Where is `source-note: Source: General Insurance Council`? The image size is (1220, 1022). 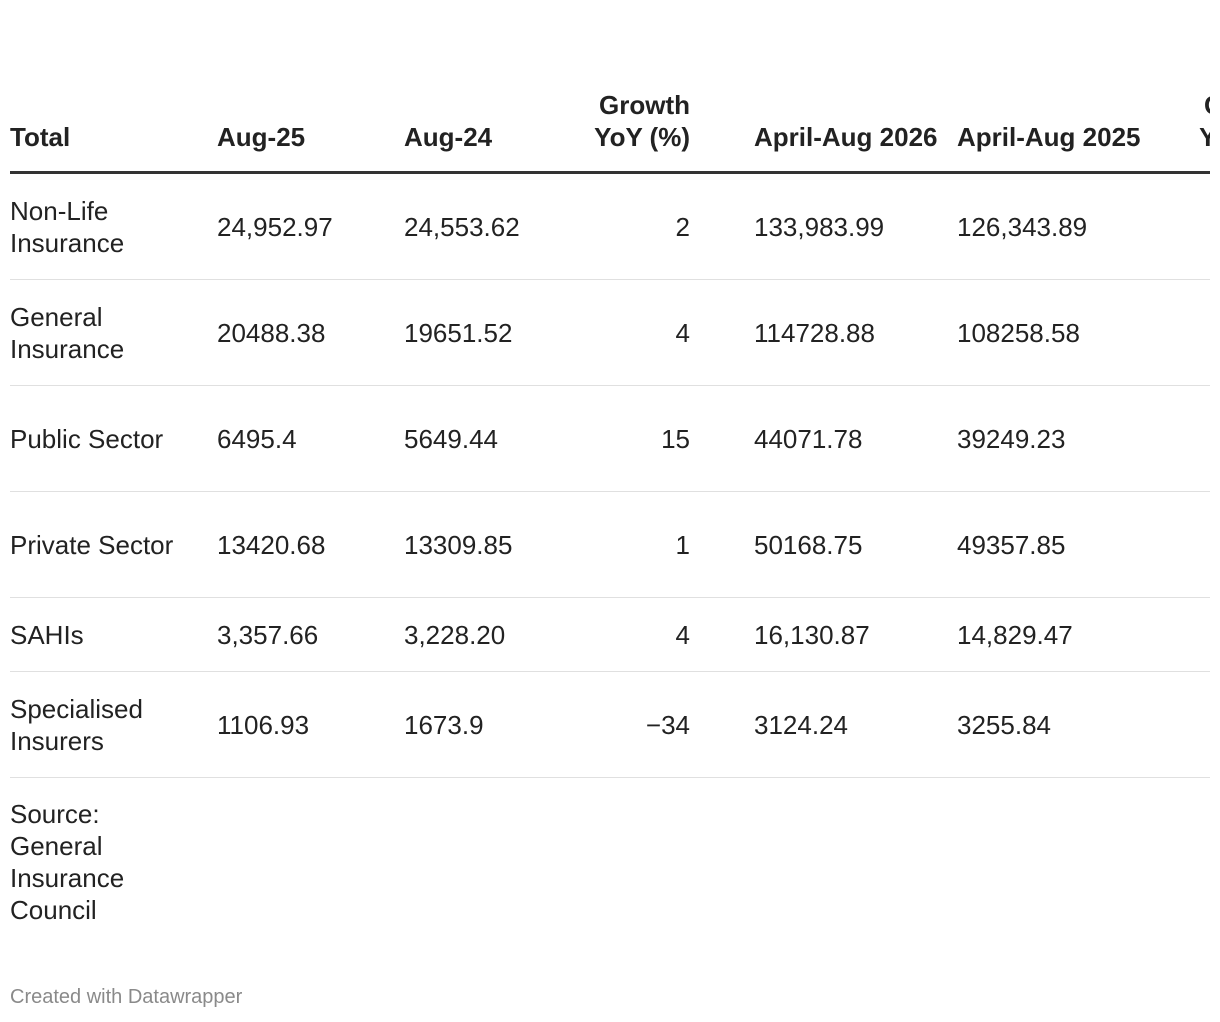
source-note: Source: General Insurance Council is located at coordinates (67, 862).